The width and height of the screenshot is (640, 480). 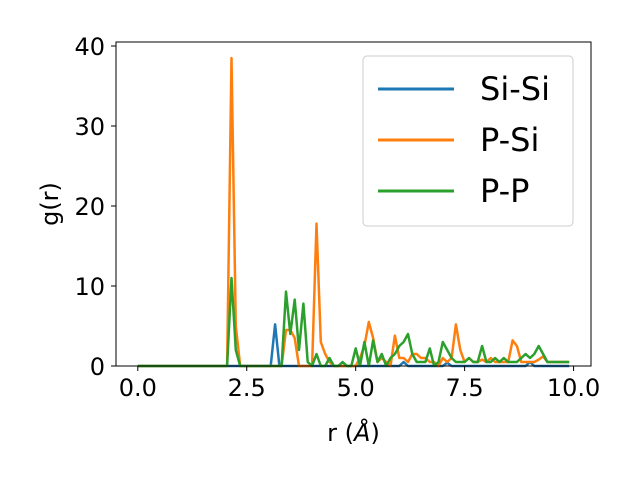 What do you see at coordinates (50, 204) in the screenshot?
I see `y-axis-label: g(r)` at bounding box center [50, 204].